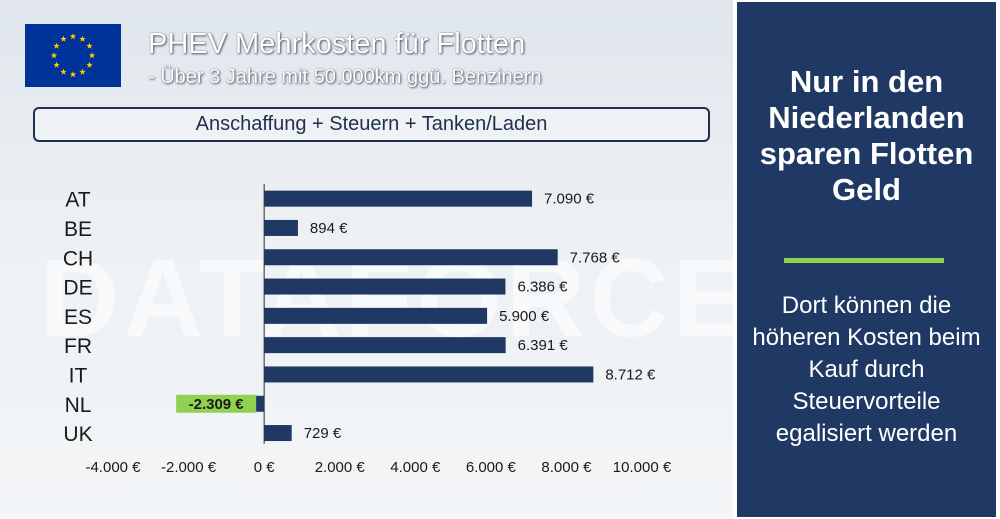  Describe the element at coordinates (385, 345) in the screenshot. I see `bar-fr` at that location.